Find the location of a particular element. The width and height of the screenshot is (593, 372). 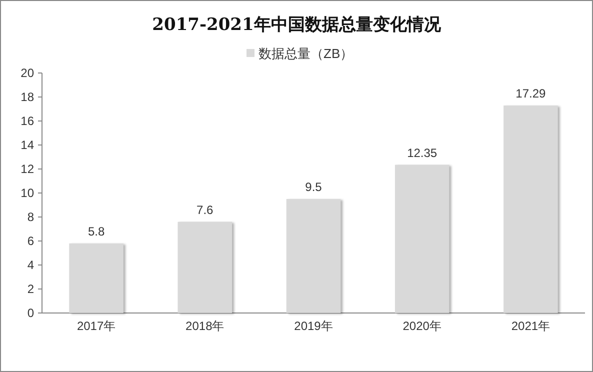

x-tick-label: 2021年 is located at coordinates (530, 326).